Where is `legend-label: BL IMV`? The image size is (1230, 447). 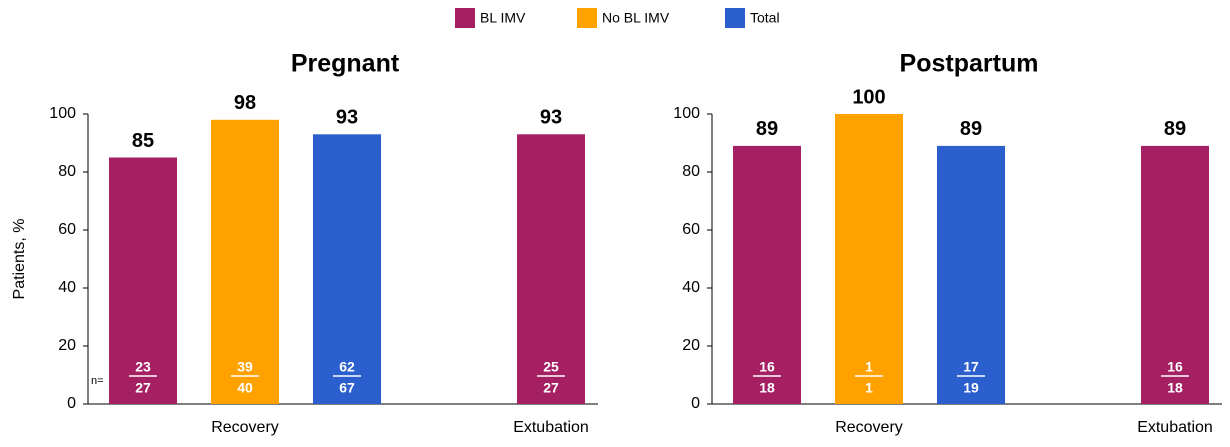 legend-label: BL IMV is located at coordinates (503, 18).